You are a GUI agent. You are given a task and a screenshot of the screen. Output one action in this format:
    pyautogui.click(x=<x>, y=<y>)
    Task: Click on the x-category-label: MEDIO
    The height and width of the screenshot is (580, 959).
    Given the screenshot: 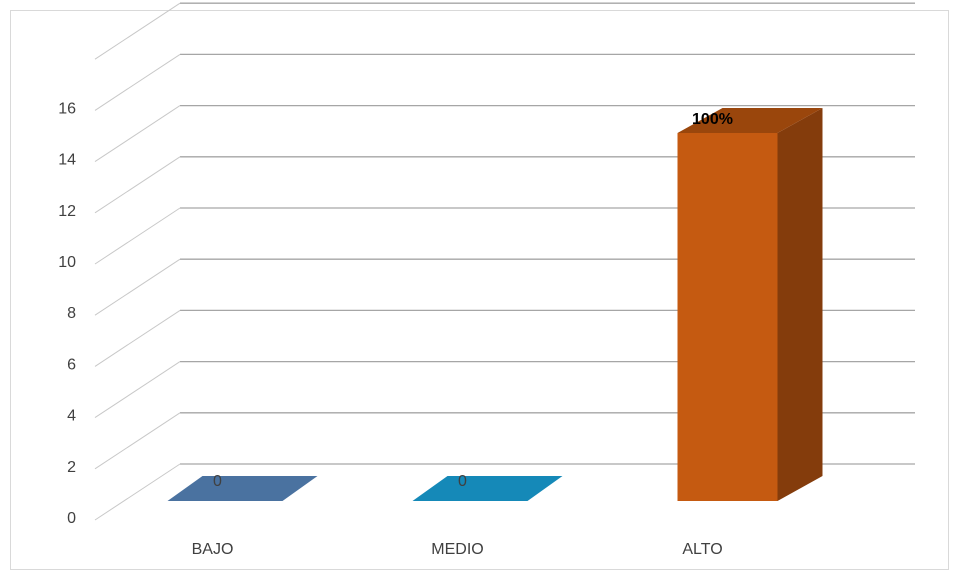 What is the action you would take?
    pyautogui.click(x=457, y=549)
    